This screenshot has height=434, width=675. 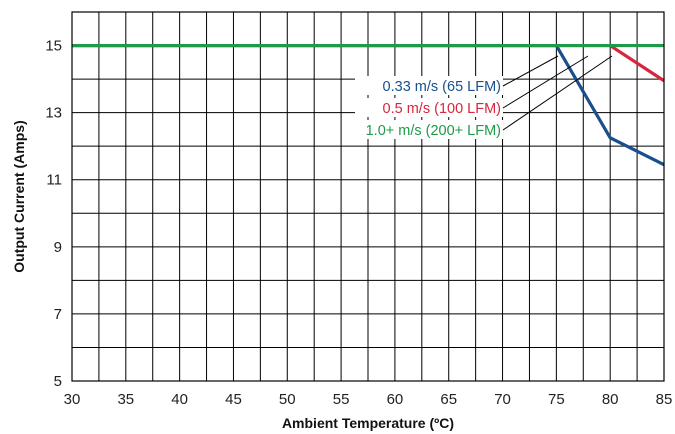 I want to click on y-tick-label: 5, so click(x=58, y=381).